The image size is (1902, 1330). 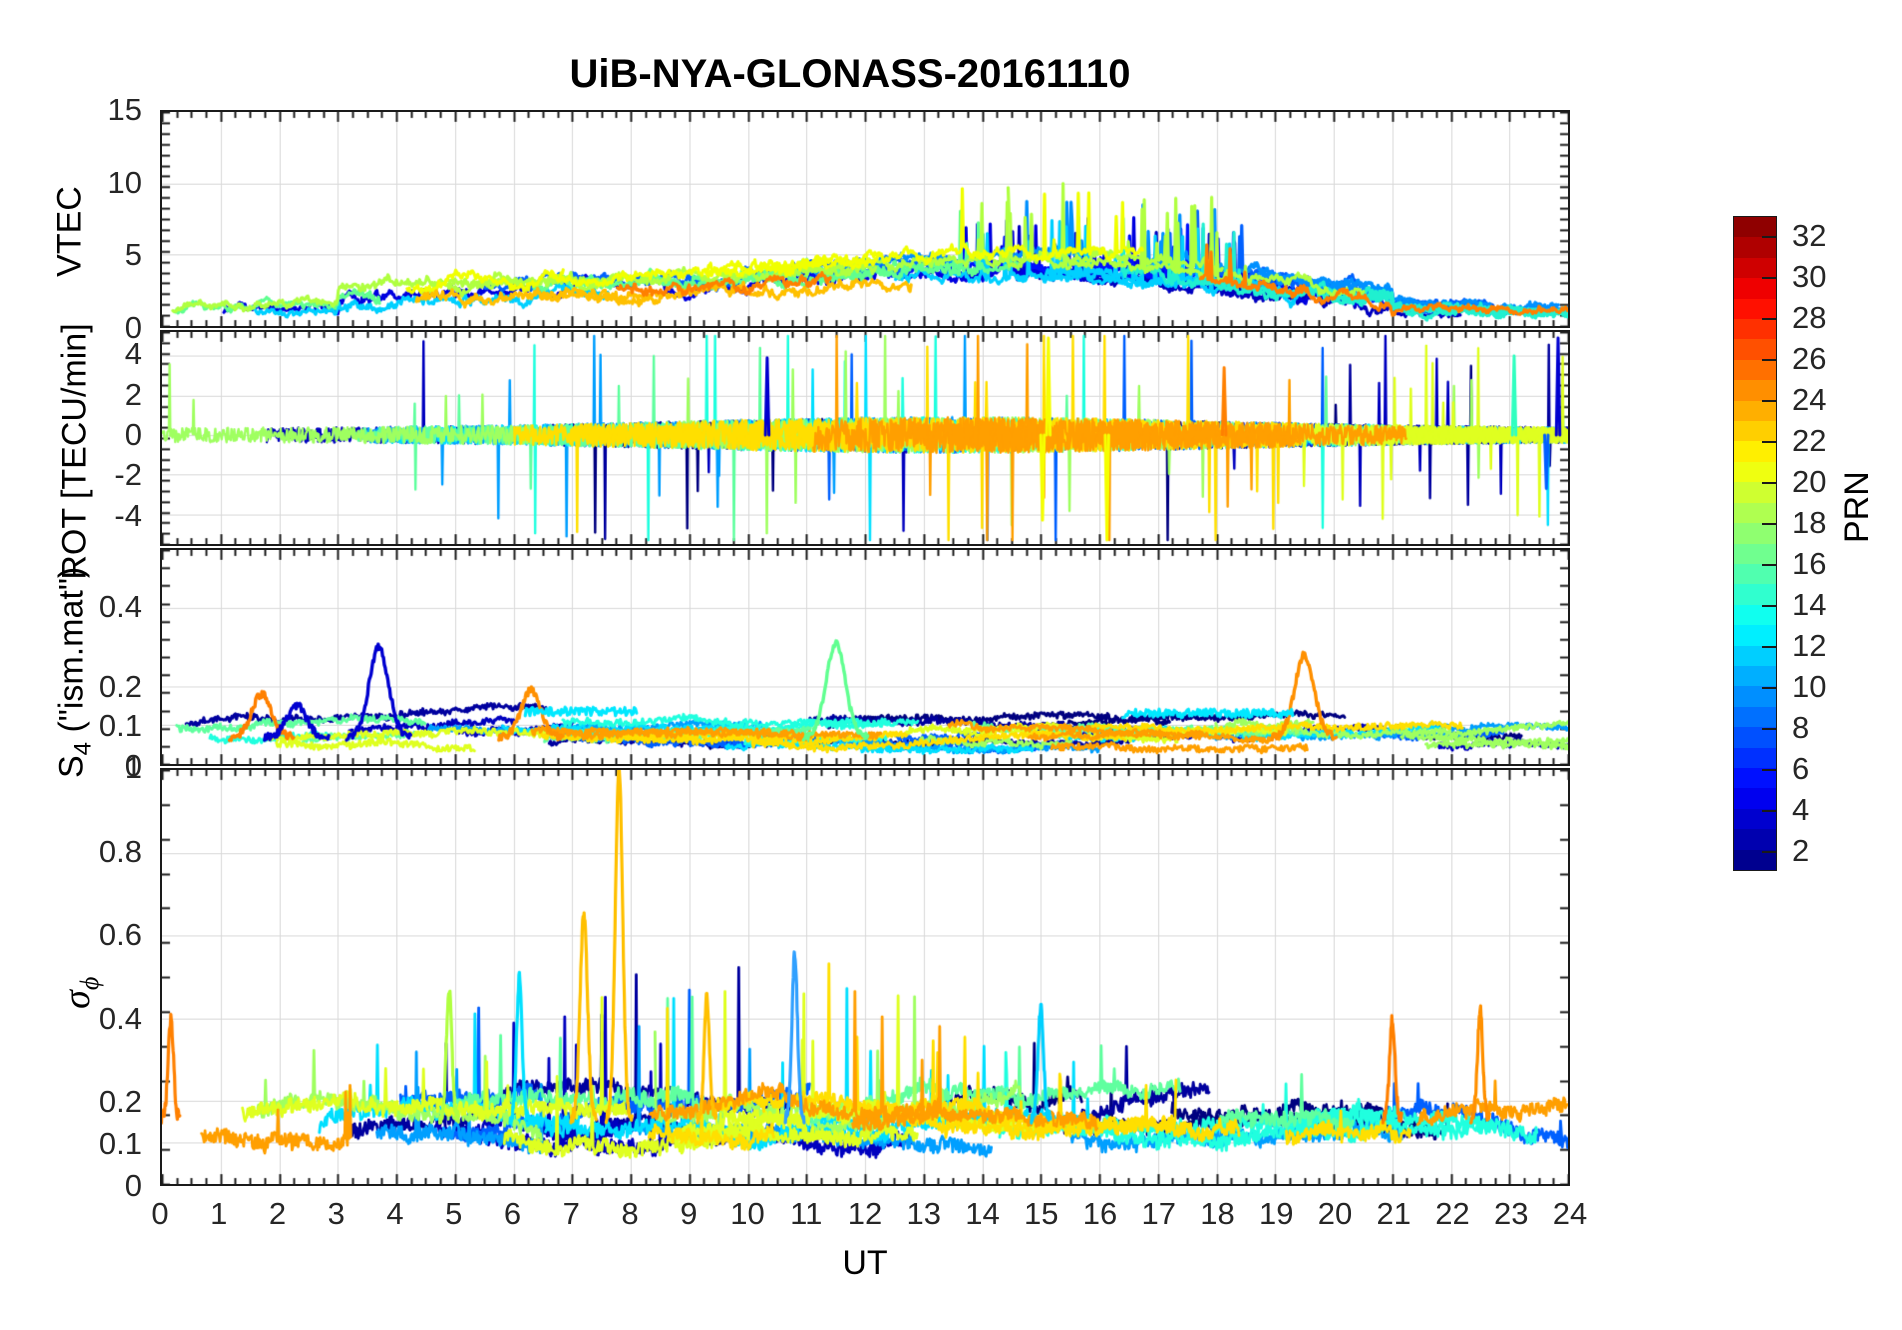 What do you see at coordinates (1809, 359) in the screenshot?
I see `colorbar-tick-label: 26` at bounding box center [1809, 359].